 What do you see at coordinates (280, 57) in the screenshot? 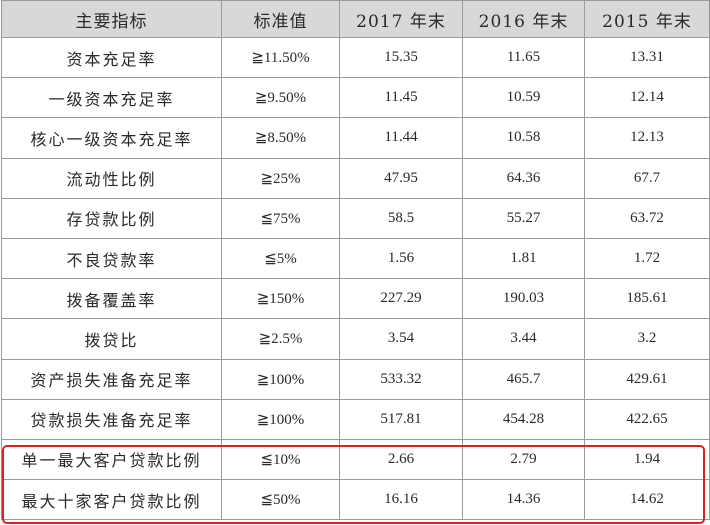
I see `standard-cell: ≧11.50%` at bounding box center [280, 57].